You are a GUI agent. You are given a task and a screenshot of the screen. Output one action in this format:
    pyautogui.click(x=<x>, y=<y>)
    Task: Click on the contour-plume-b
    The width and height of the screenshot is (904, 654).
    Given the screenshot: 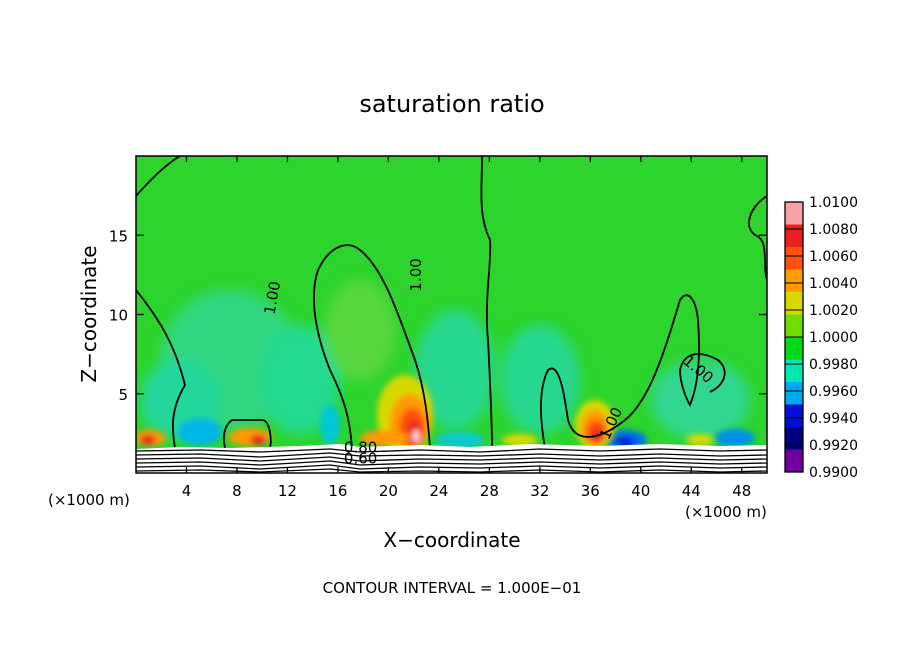 What is the action you would take?
    pyautogui.click(x=620, y=371)
    